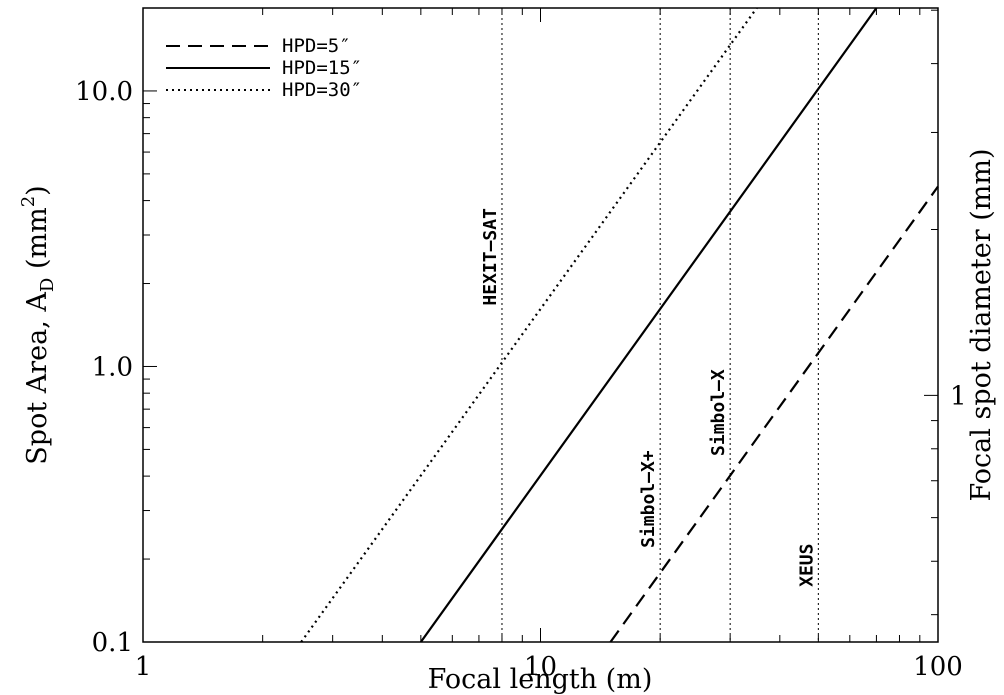 The height and width of the screenshot is (695, 1004). Describe the element at coordinates (316, 46) in the screenshot. I see `legend-label: HPD=5″` at that location.